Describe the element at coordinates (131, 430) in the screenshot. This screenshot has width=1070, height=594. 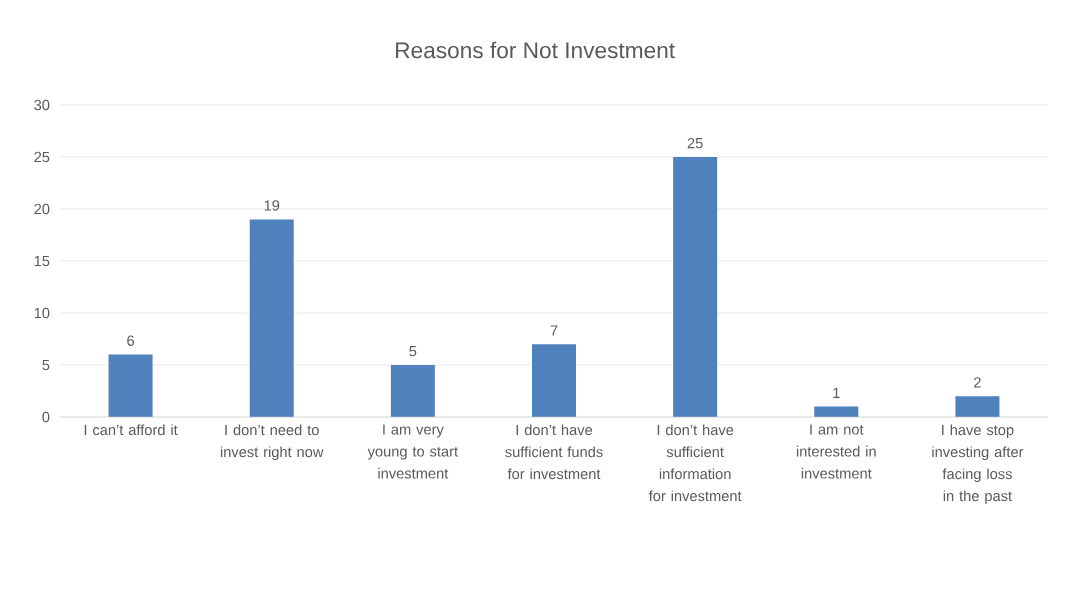
I see `x-tick-label: I can’t afford it` at that location.